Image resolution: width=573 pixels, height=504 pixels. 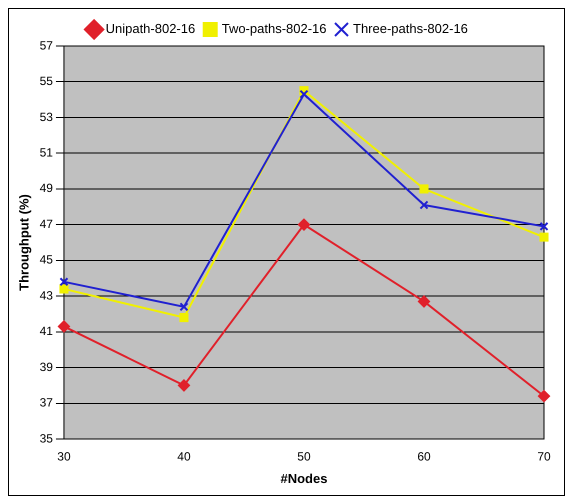 What do you see at coordinates (47, 81) in the screenshot?
I see `y-tick-label: 55` at bounding box center [47, 81].